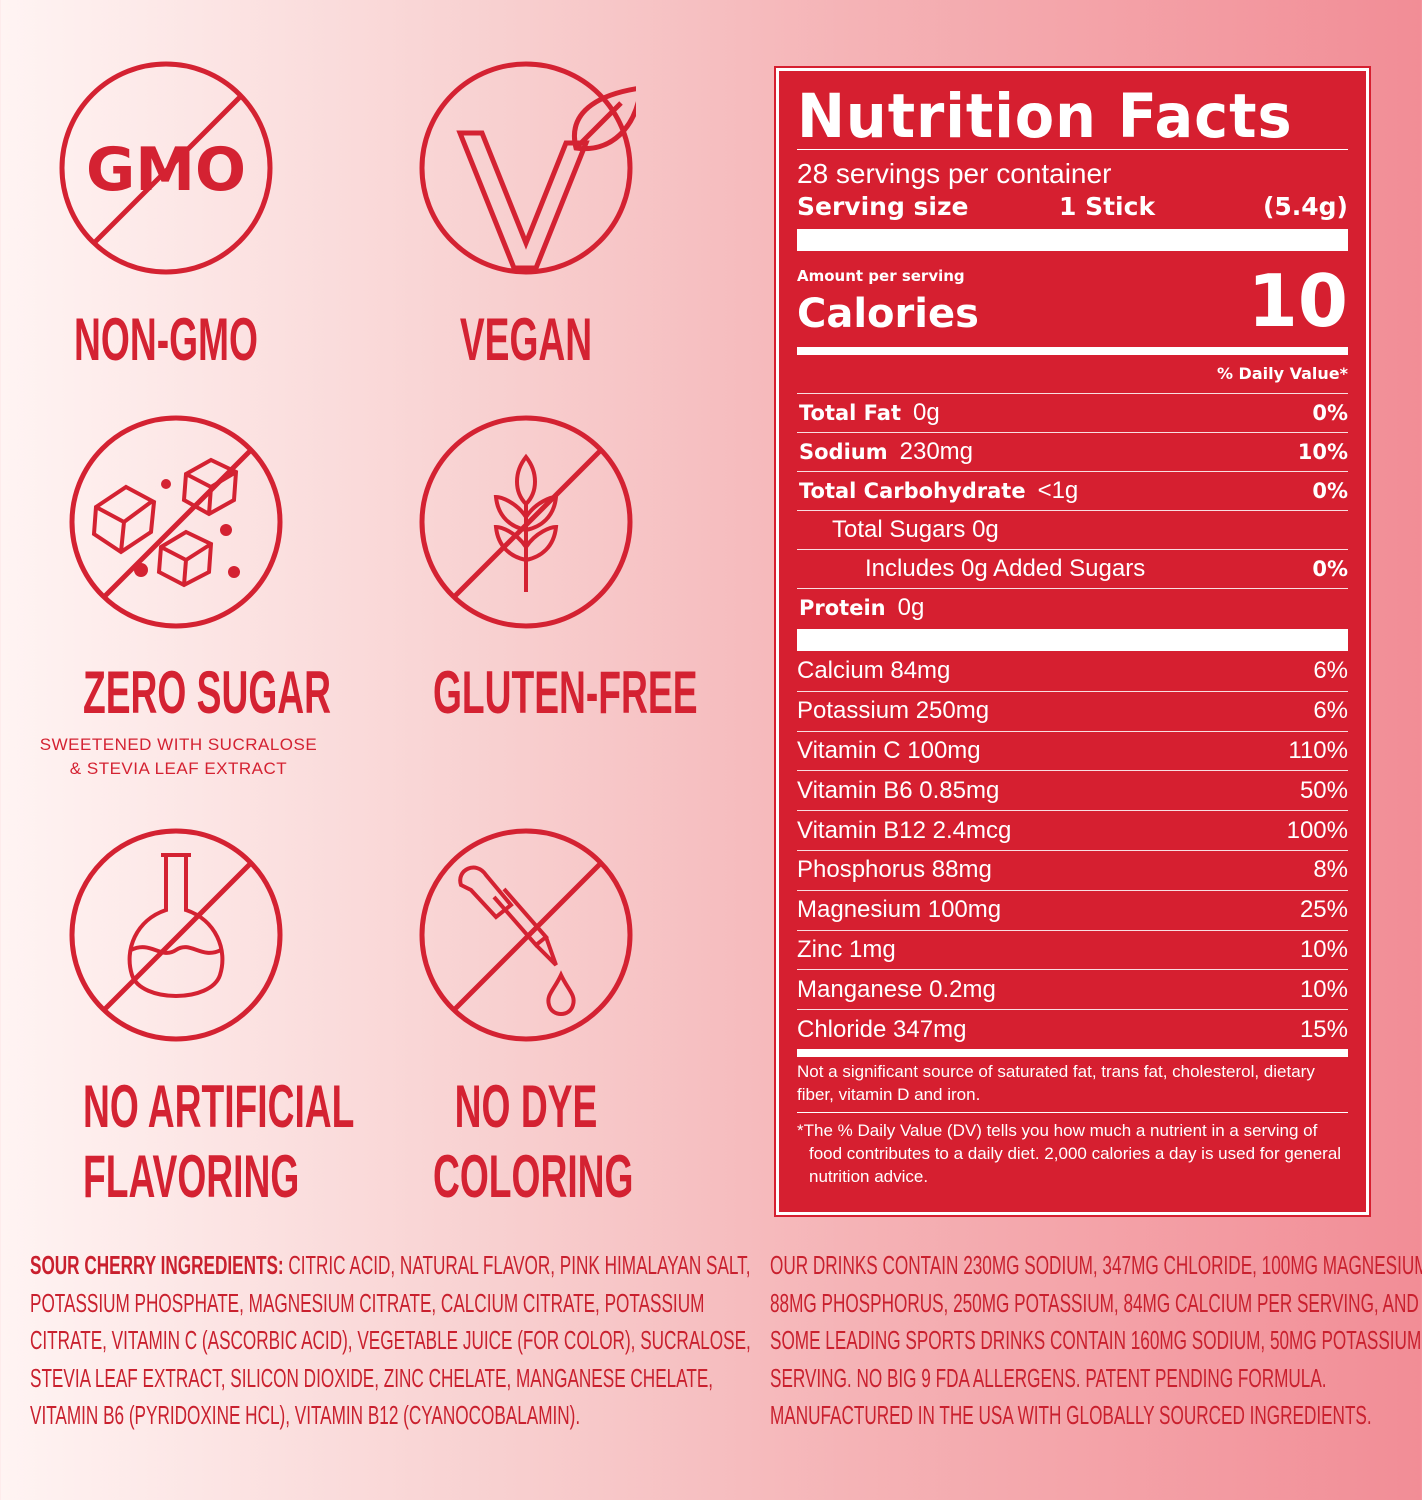 This screenshot has height=1500, width=1422. I want to click on micronutrient-row: Magnesium 100mg 25%, so click(1072, 909).